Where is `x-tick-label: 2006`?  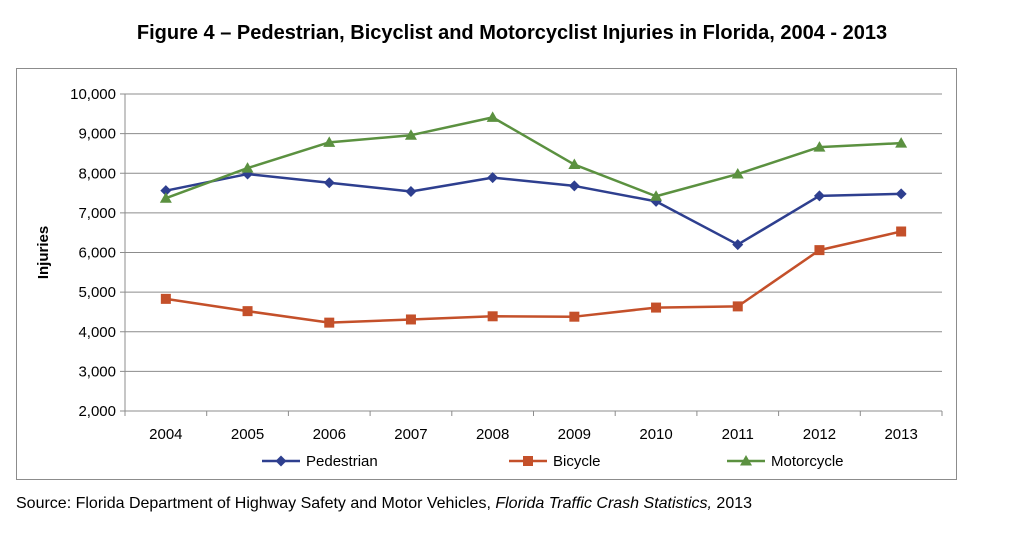
x-tick-label: 2006 is located at coordinates (329, 434).